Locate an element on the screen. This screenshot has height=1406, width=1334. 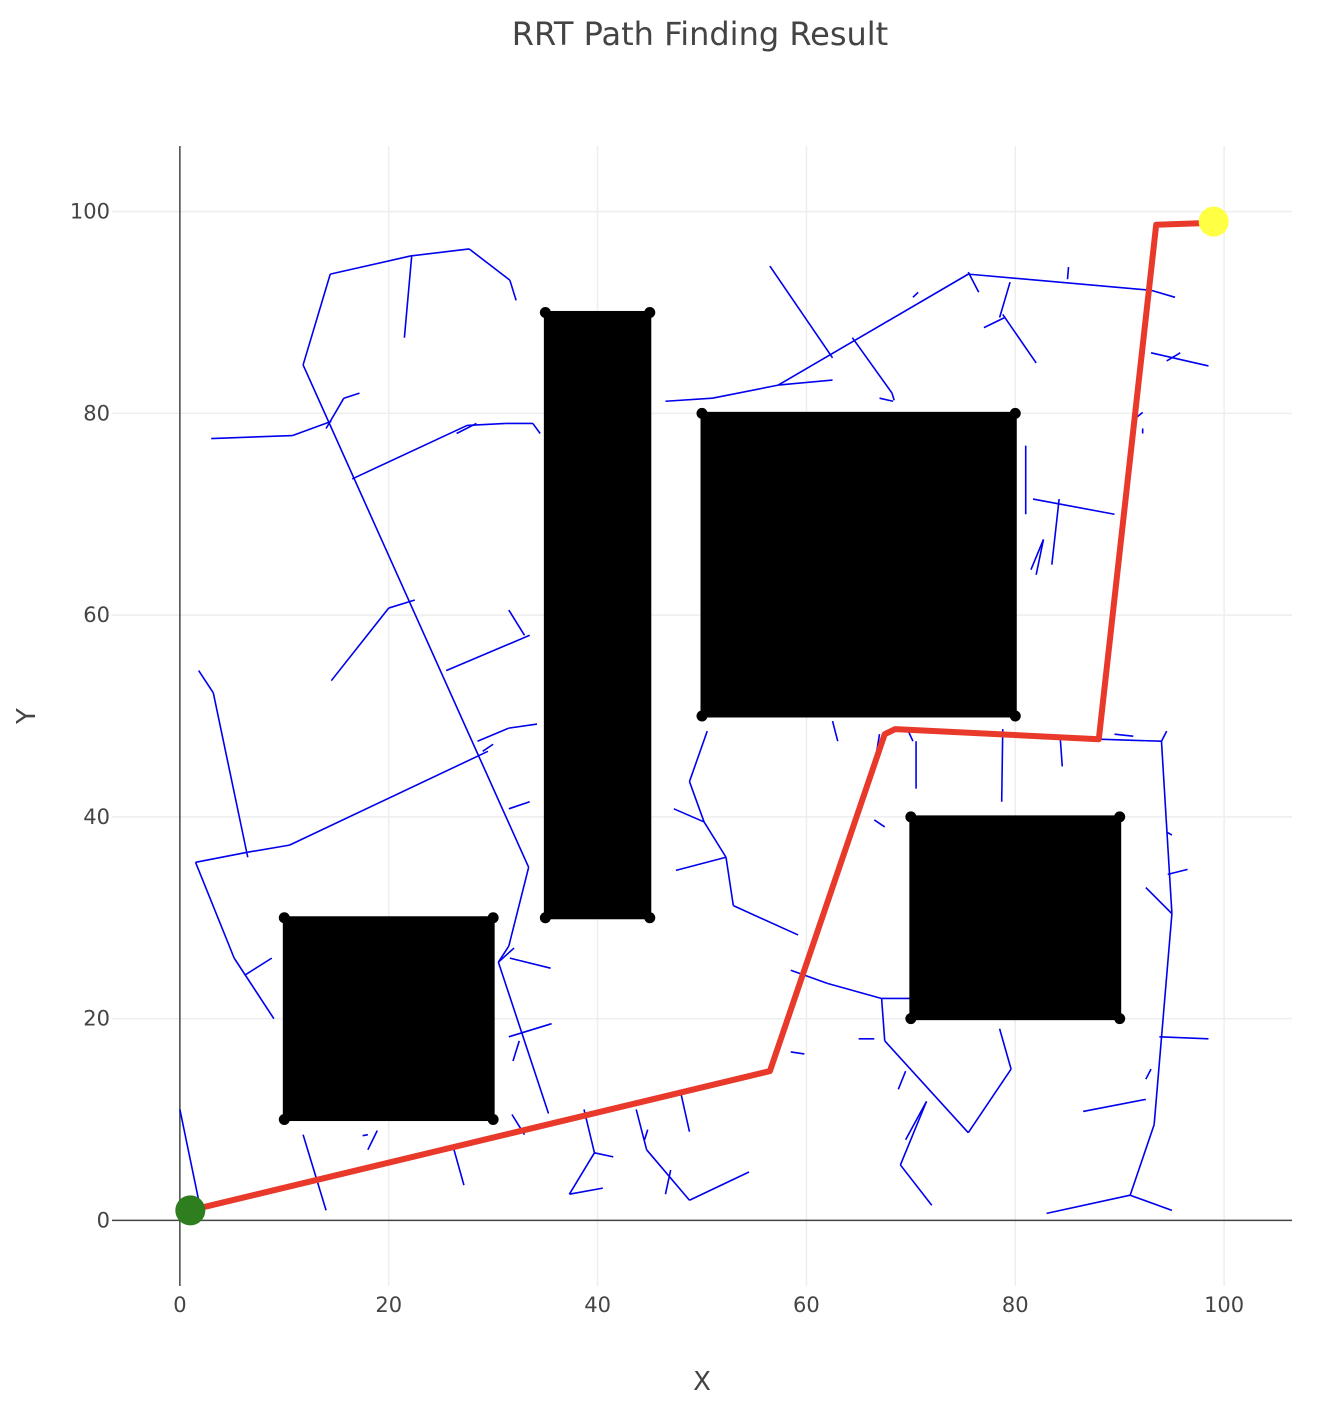
y-axis-title: Y is located at coordinates (27, 716).